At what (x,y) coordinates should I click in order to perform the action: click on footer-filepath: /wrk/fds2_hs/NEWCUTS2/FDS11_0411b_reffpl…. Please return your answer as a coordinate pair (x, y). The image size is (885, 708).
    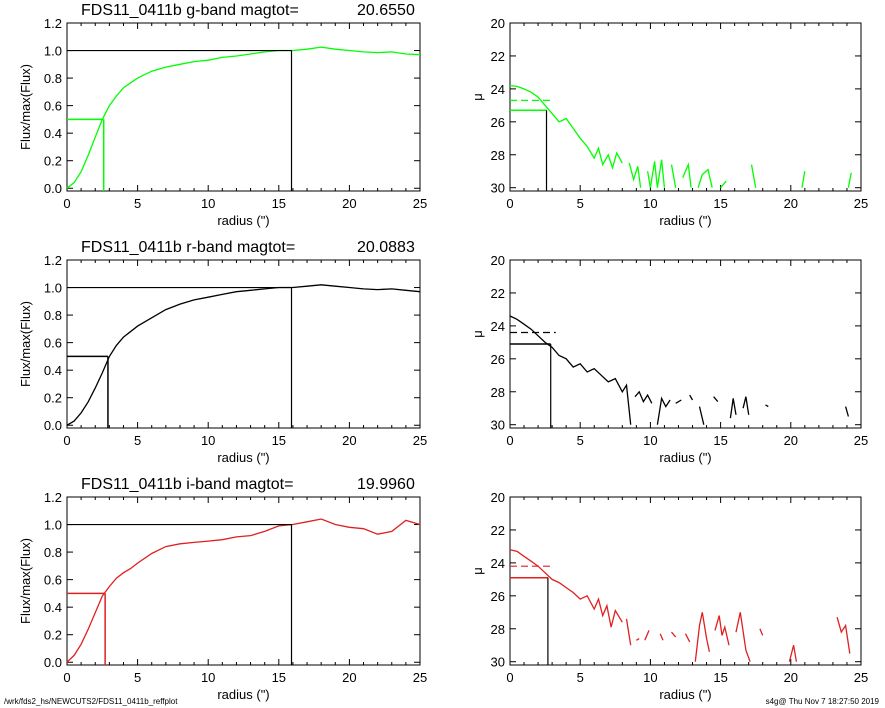
    Looking at the image, I should click on (91, 701).